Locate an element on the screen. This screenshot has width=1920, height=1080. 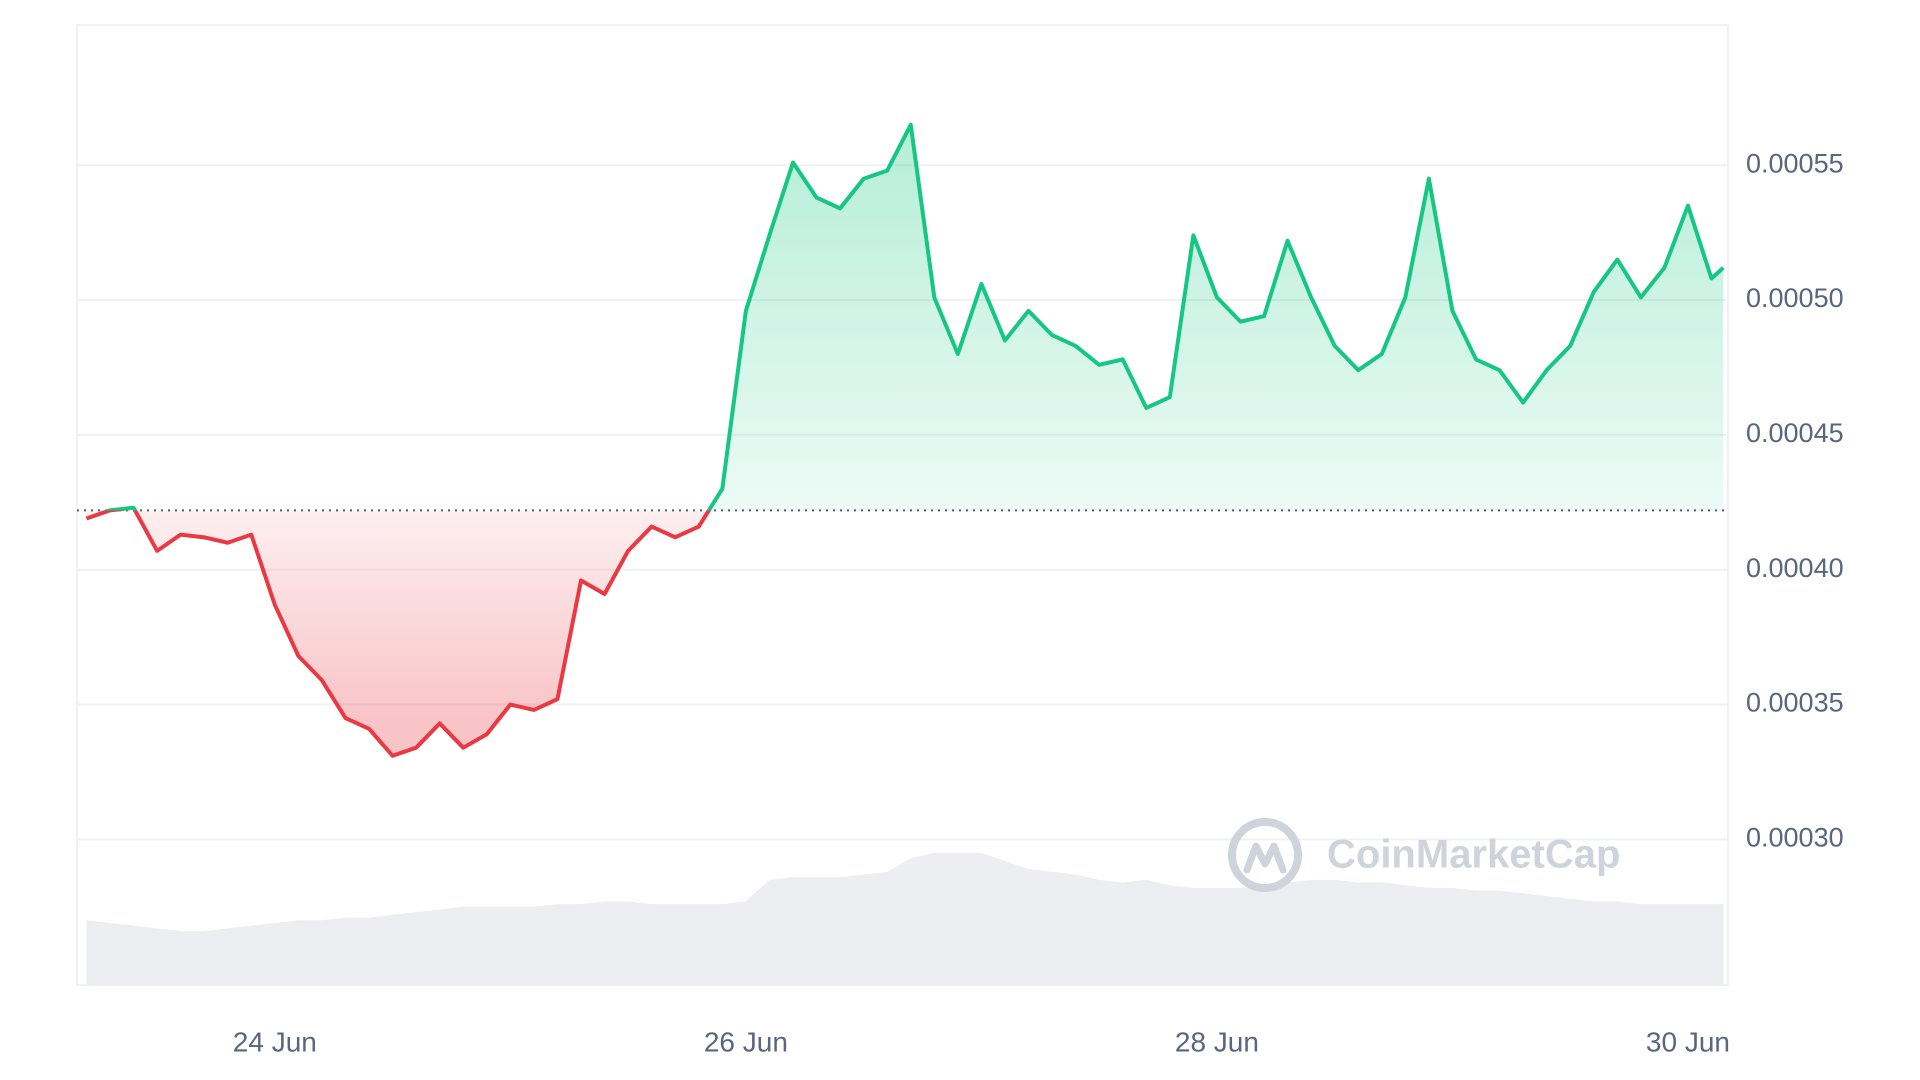
x-tick-label: 30 Jun is located at coordinates (1688, 1041).